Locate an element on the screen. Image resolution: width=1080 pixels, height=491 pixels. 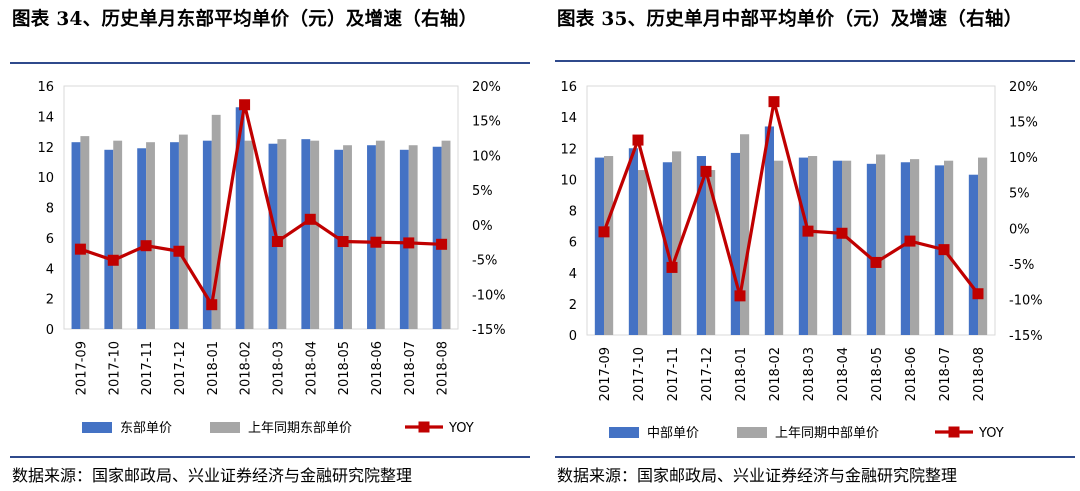
y-tick-label-left: 2 is located at coordinates (50, 300).